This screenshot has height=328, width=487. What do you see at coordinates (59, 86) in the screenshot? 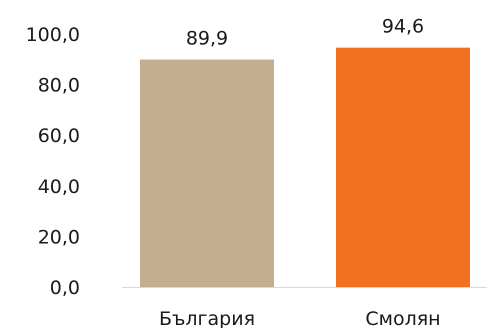
I see `y-tick-label: 80,0` at bounding box center [59, 86].